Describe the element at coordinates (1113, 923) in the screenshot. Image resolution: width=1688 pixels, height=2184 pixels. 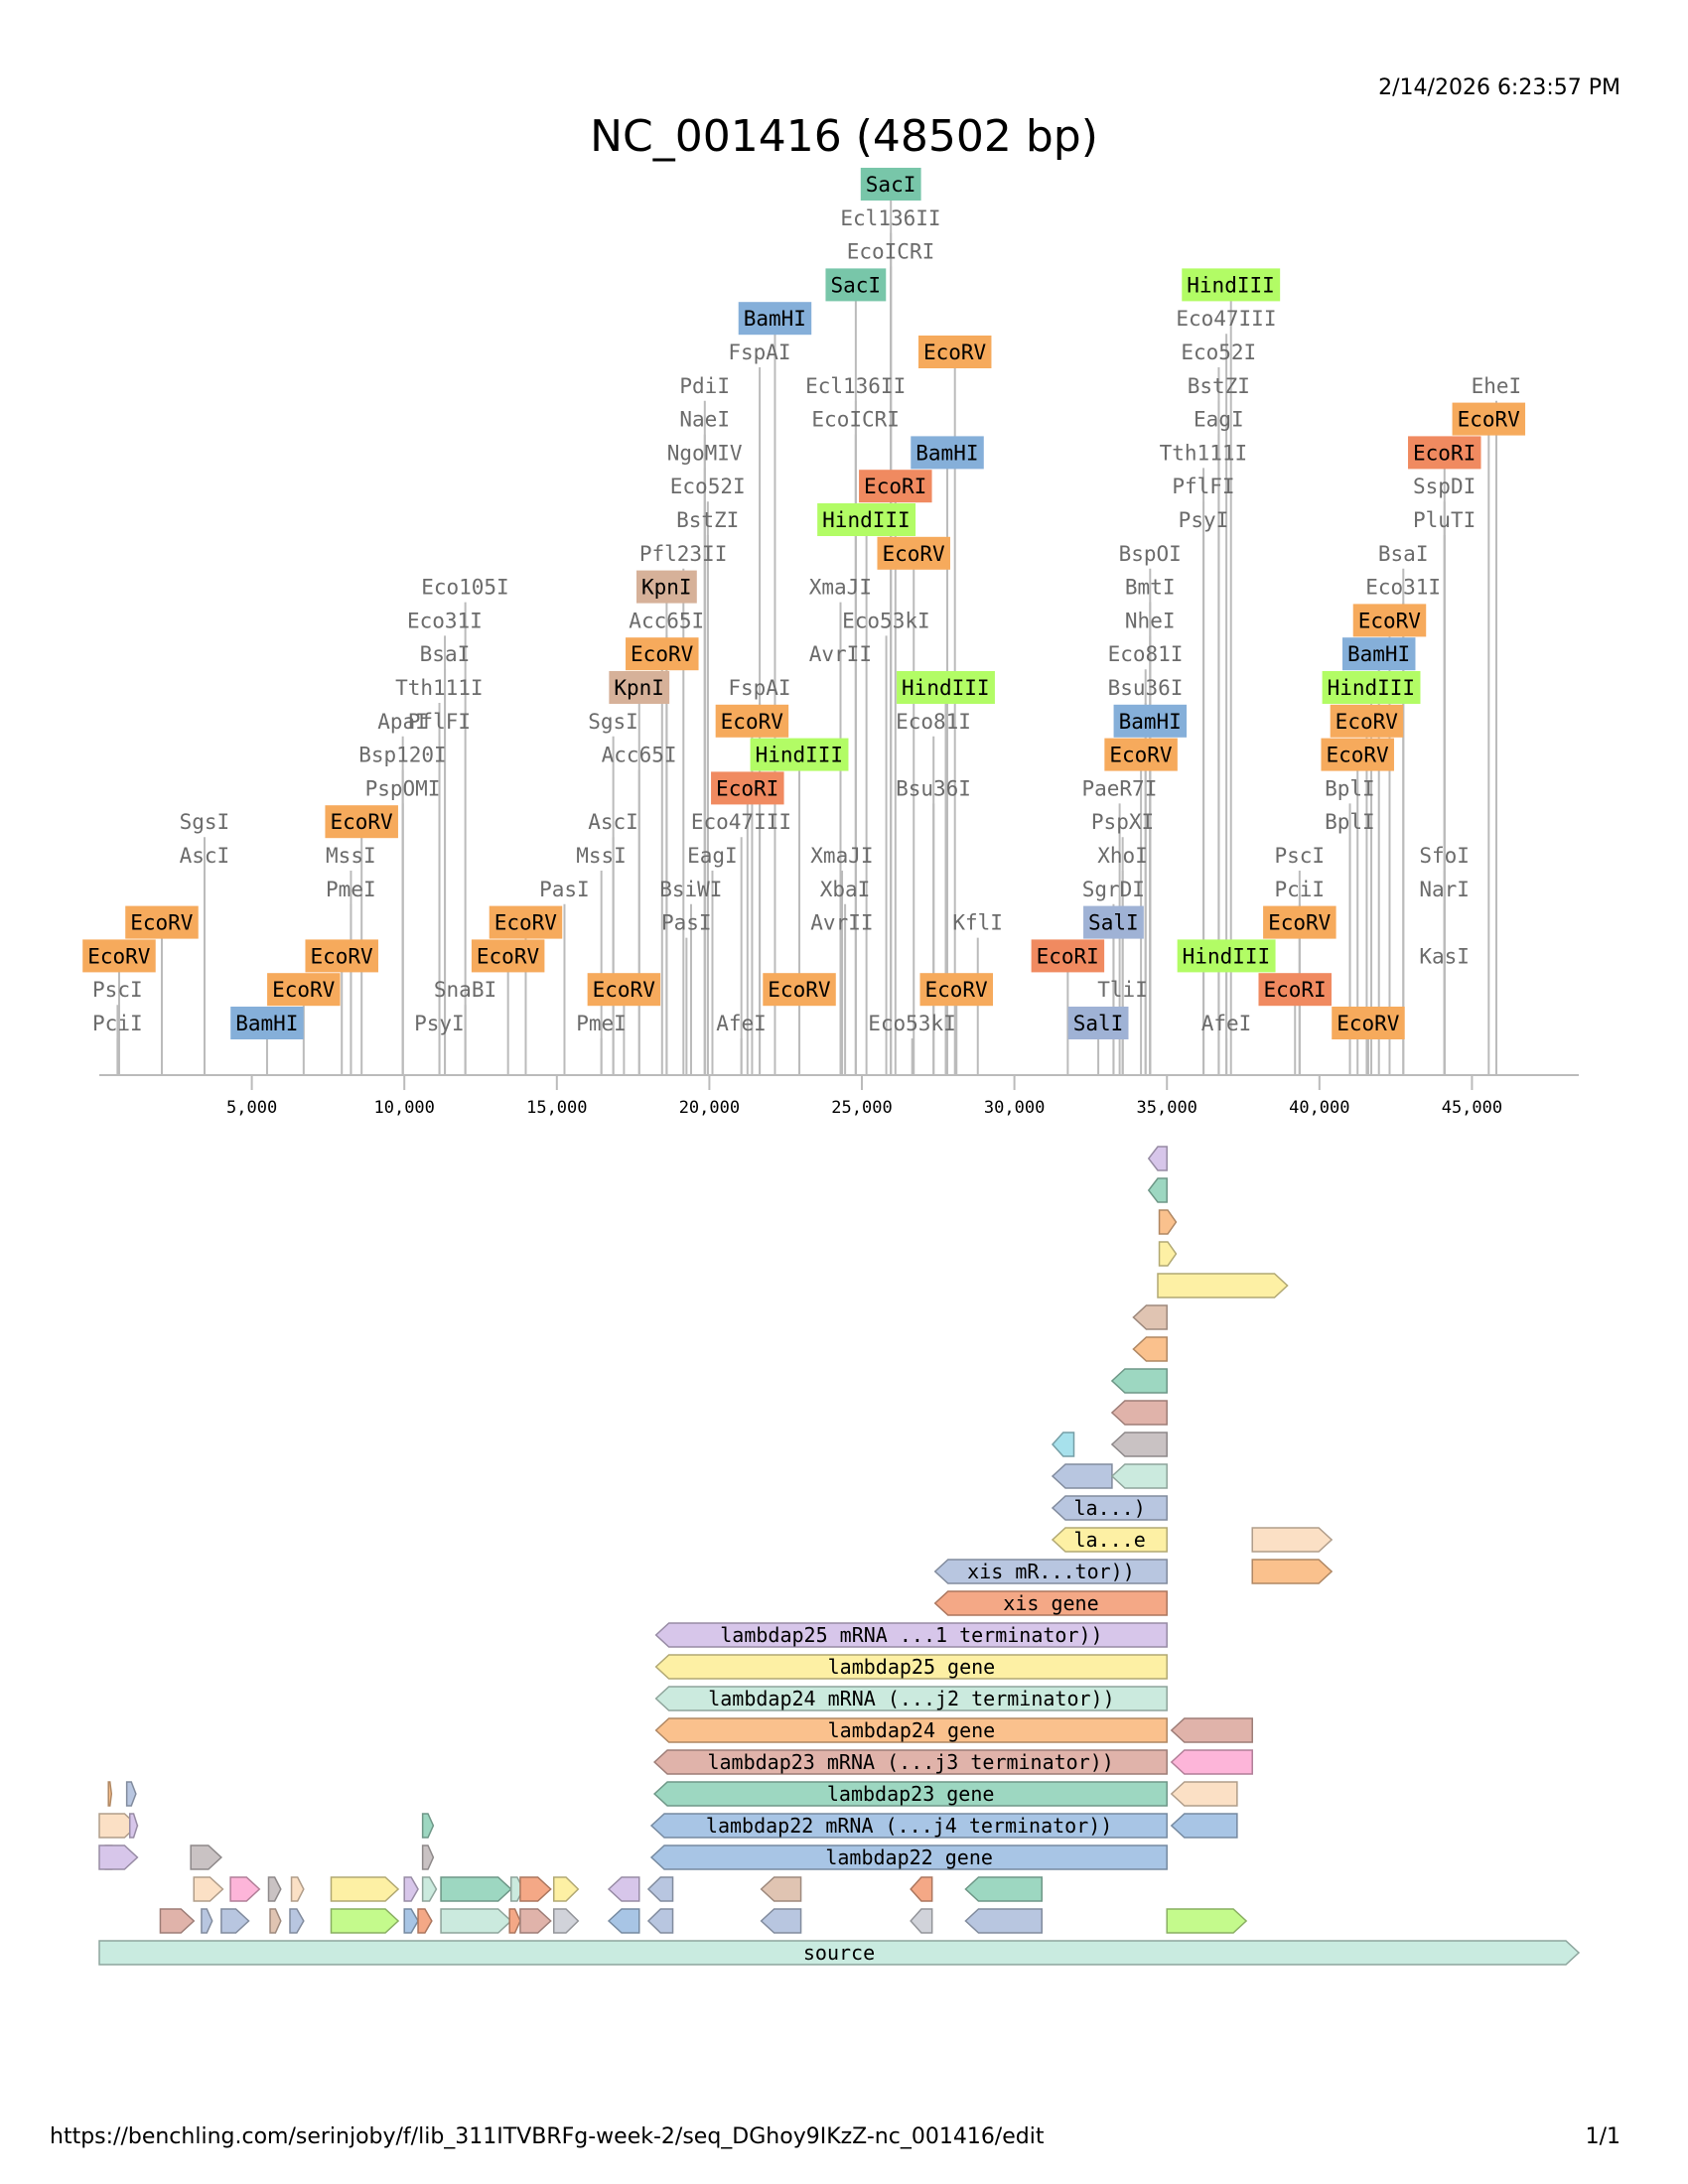
I see `enzyme-label: SalI` at that location.